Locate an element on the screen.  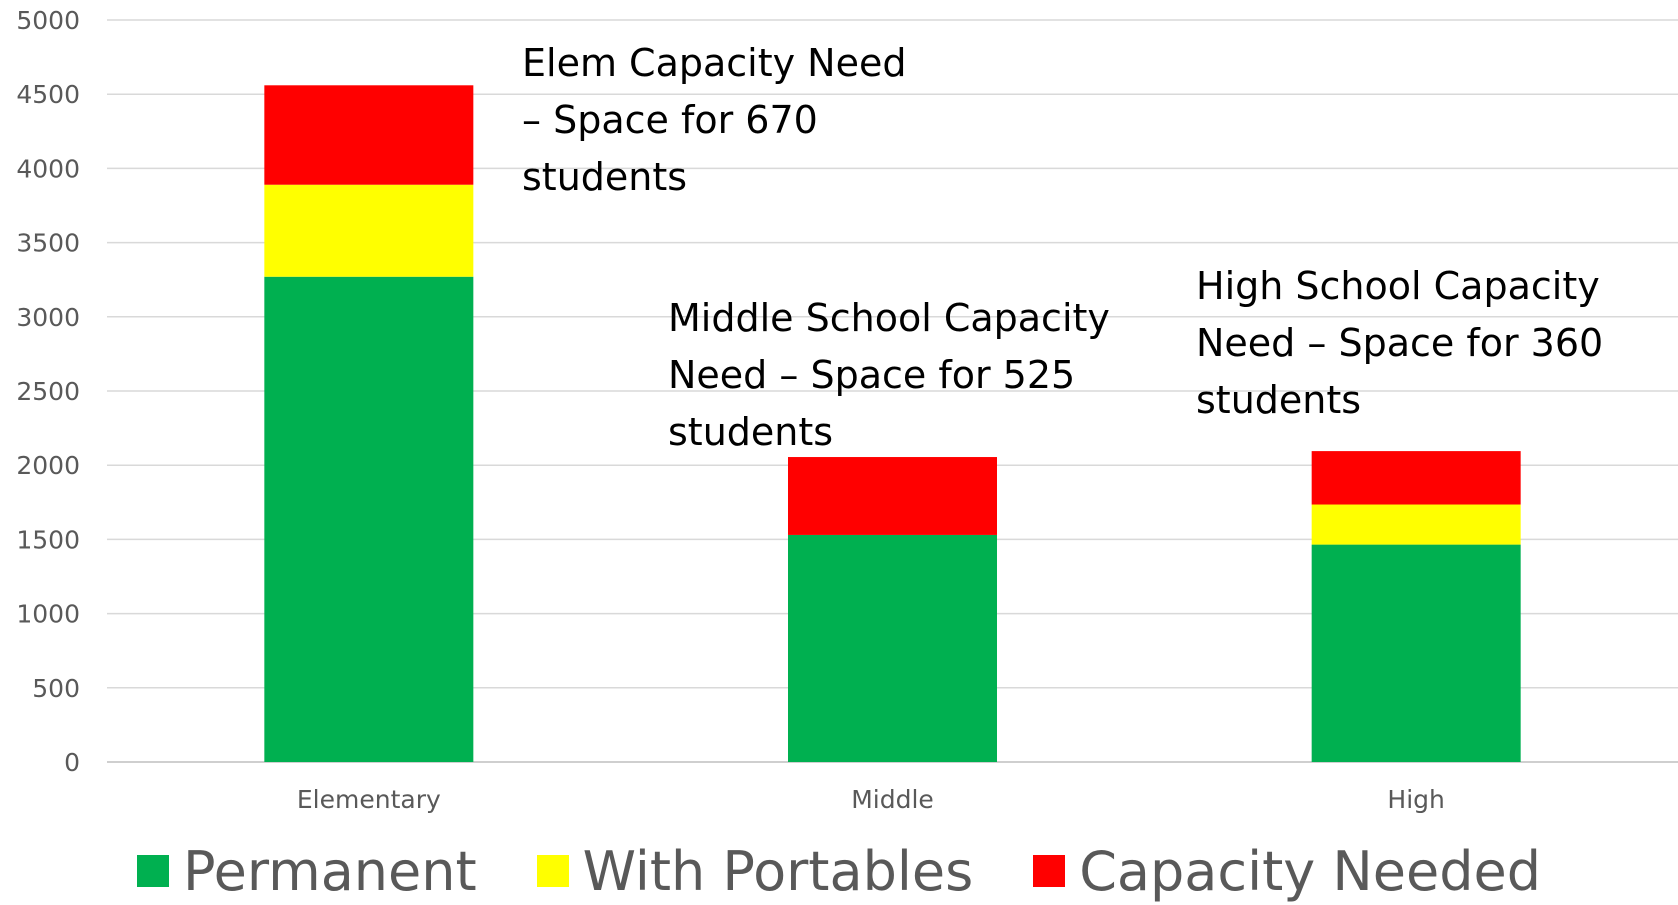
bar-segment-permanent-high is located at coordinates (1416, 653).